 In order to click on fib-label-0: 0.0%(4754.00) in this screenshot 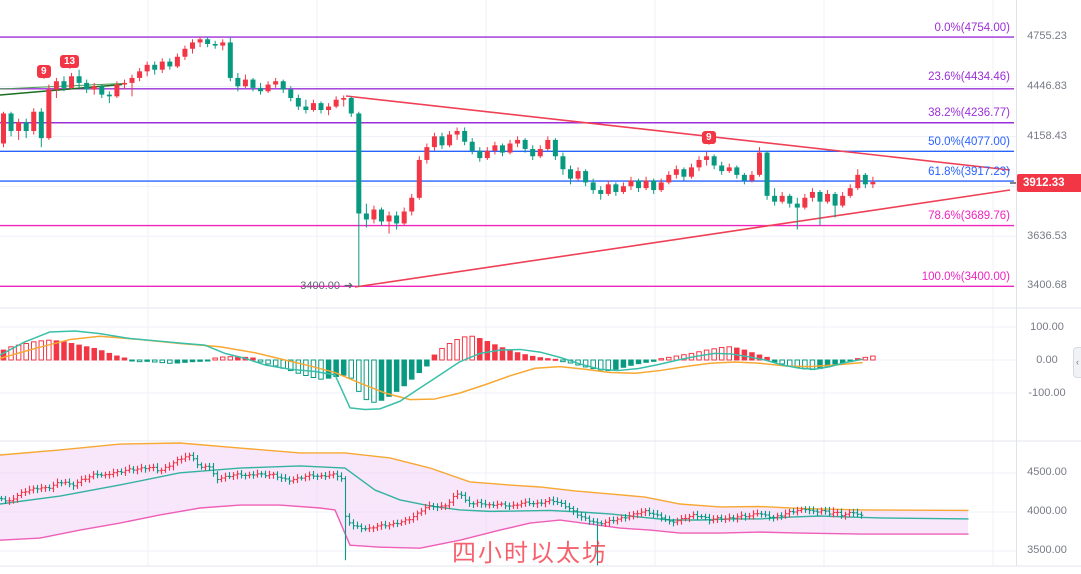, I will do `click(972, 28)`.